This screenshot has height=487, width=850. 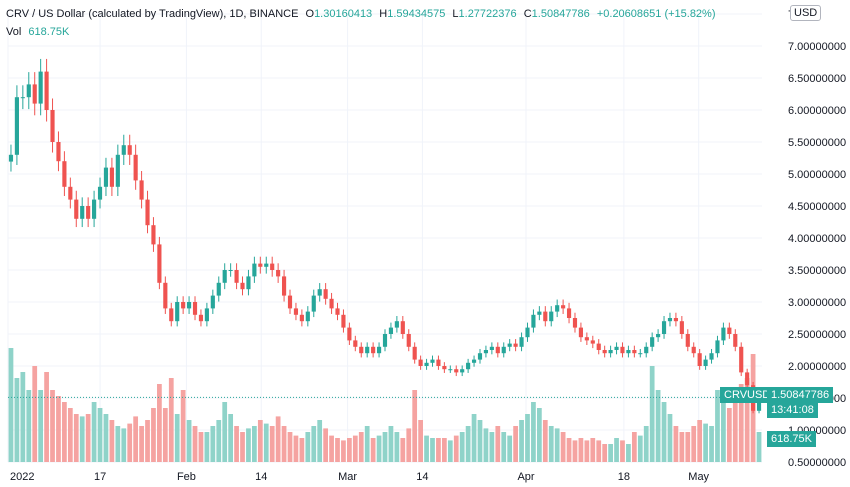 I want to click on y-tick-label-3: 6.00000000, so click(x=817, y=111).